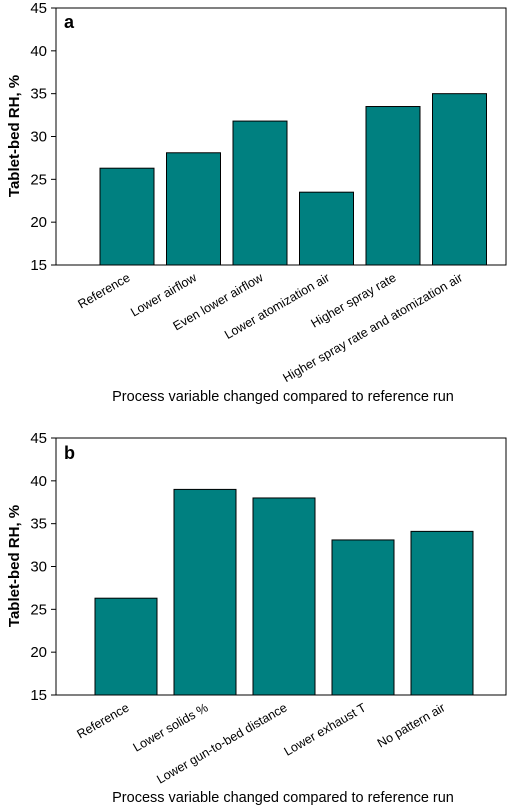 The height and width of the screenshot is (809, 520). I want to click on y-tick-label-a-0: 15, so click(38, 265).